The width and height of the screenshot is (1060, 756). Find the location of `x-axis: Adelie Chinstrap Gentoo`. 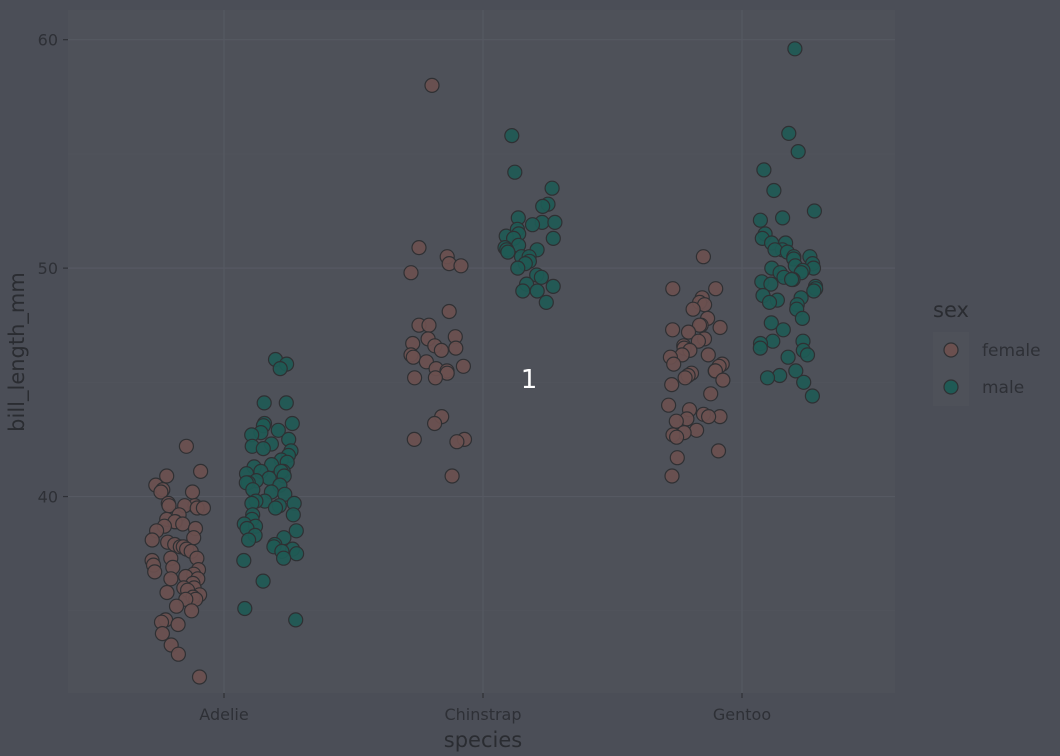

x-axis: Adelie Chinstrap Gentoo is located at coordinates (485, 708).